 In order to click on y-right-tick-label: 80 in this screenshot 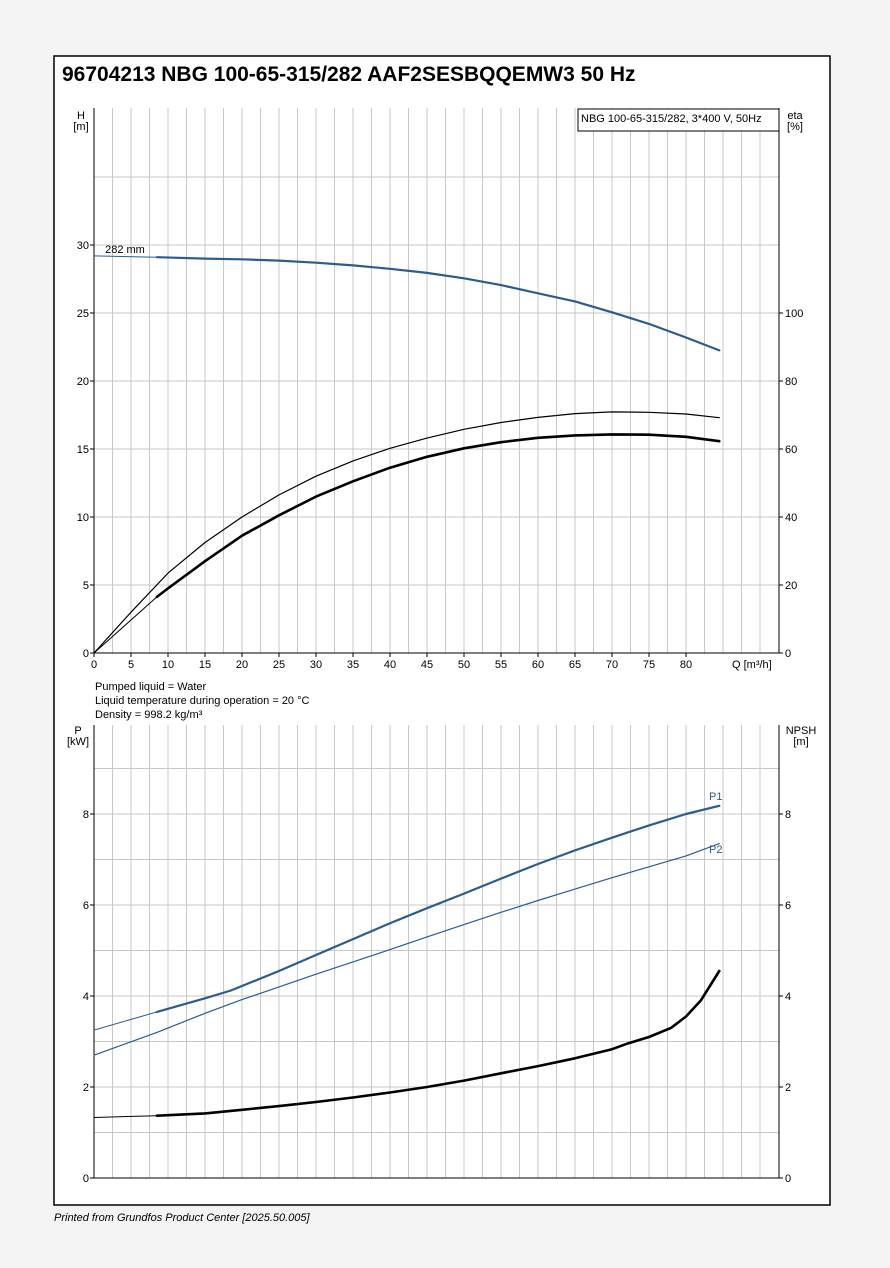, I will do `click(791, 382)`.